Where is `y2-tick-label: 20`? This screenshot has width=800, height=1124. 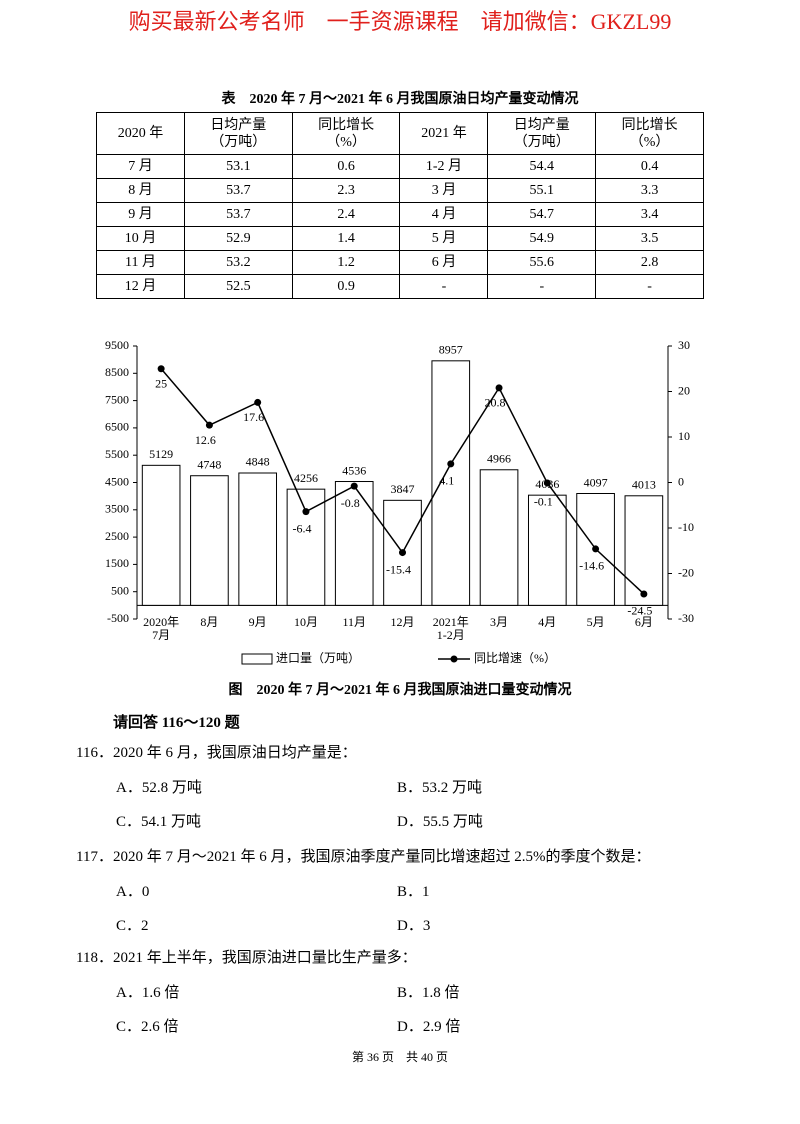
y2-tick-label: 20 is located at coordinates (684, 390).